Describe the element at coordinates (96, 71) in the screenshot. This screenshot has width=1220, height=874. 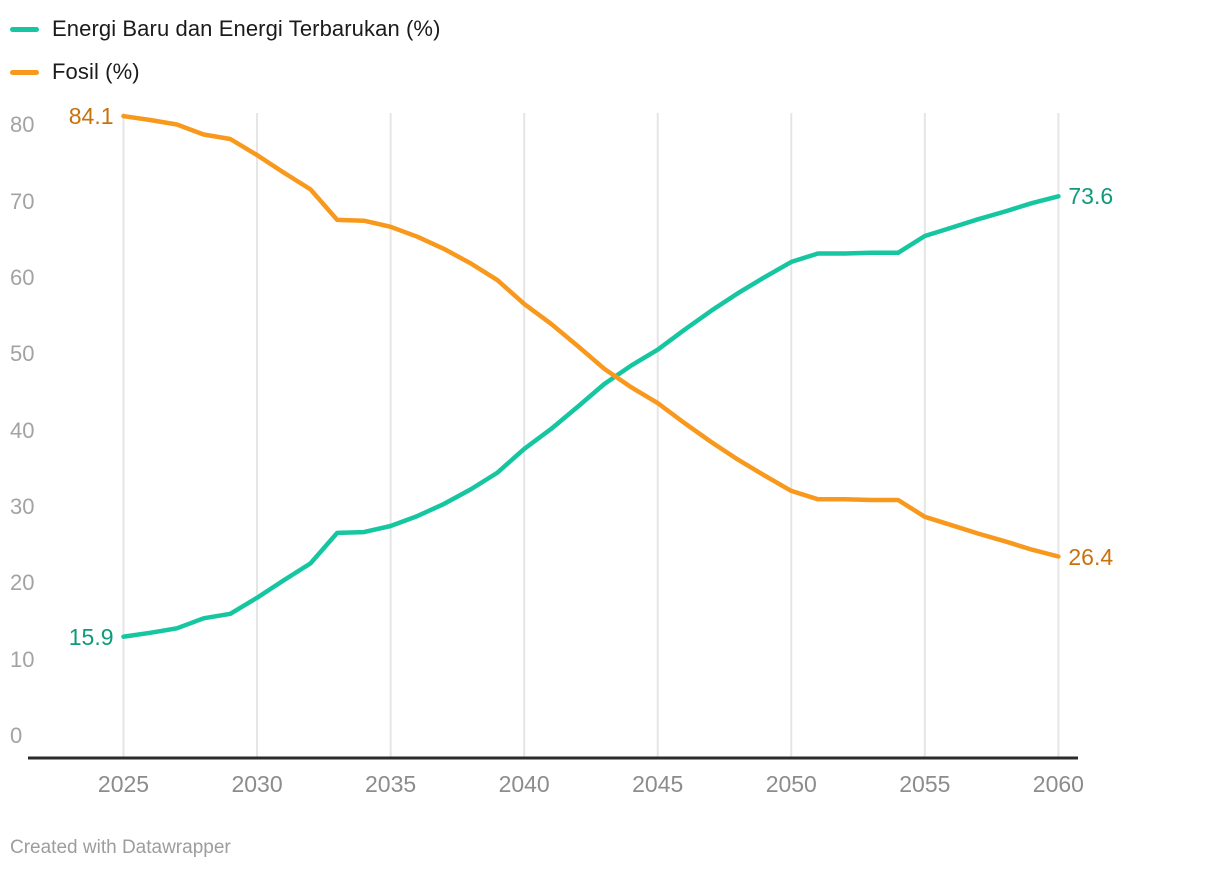
I see `legend-label-fossil: Fosil (%)` at that location.